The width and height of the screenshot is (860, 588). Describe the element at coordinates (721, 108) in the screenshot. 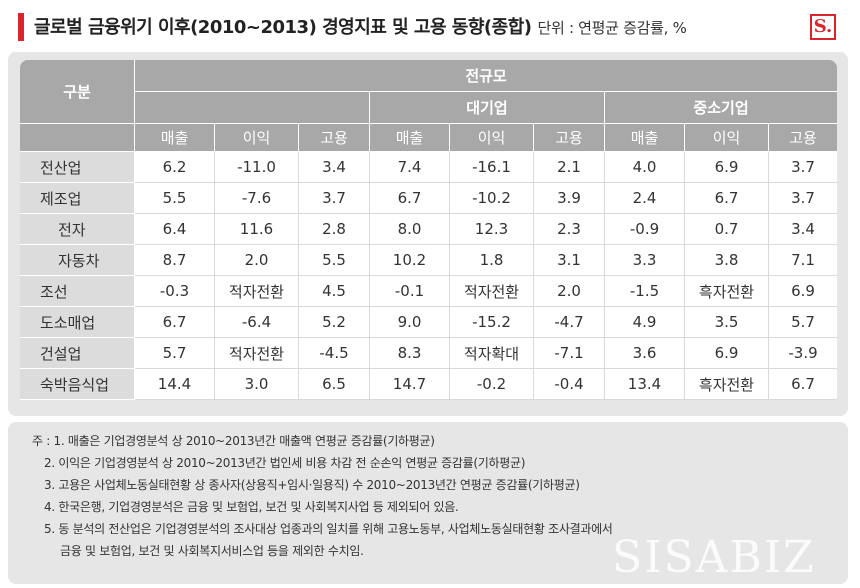

I see `group-header-sme: 중소기업` at that location.